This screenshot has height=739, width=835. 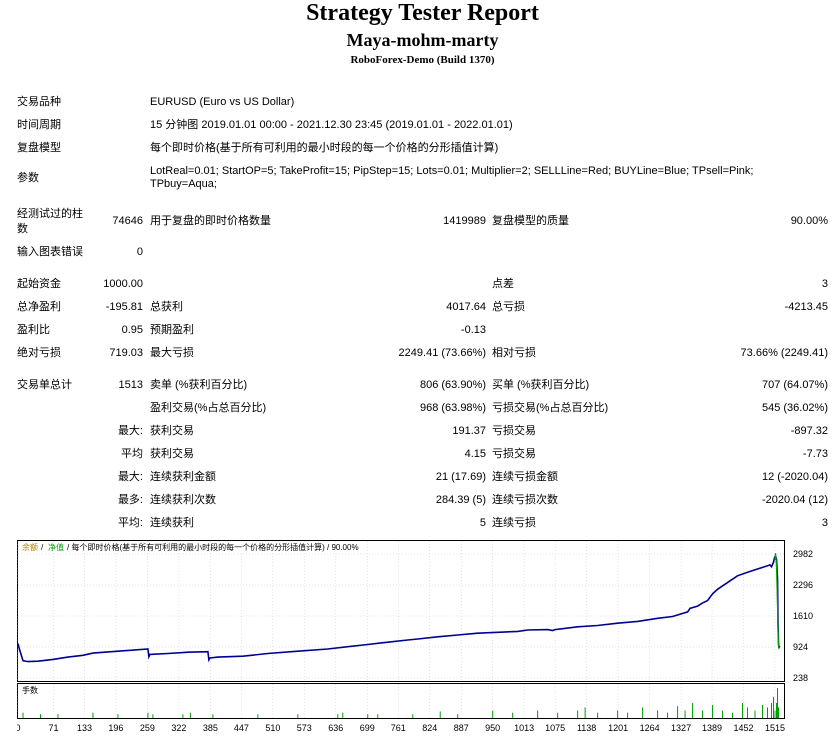 What do you see at coordinates (367, 728) in the screenshot?
I see `x-tick-label: 699` at bounding box center [367, 728].